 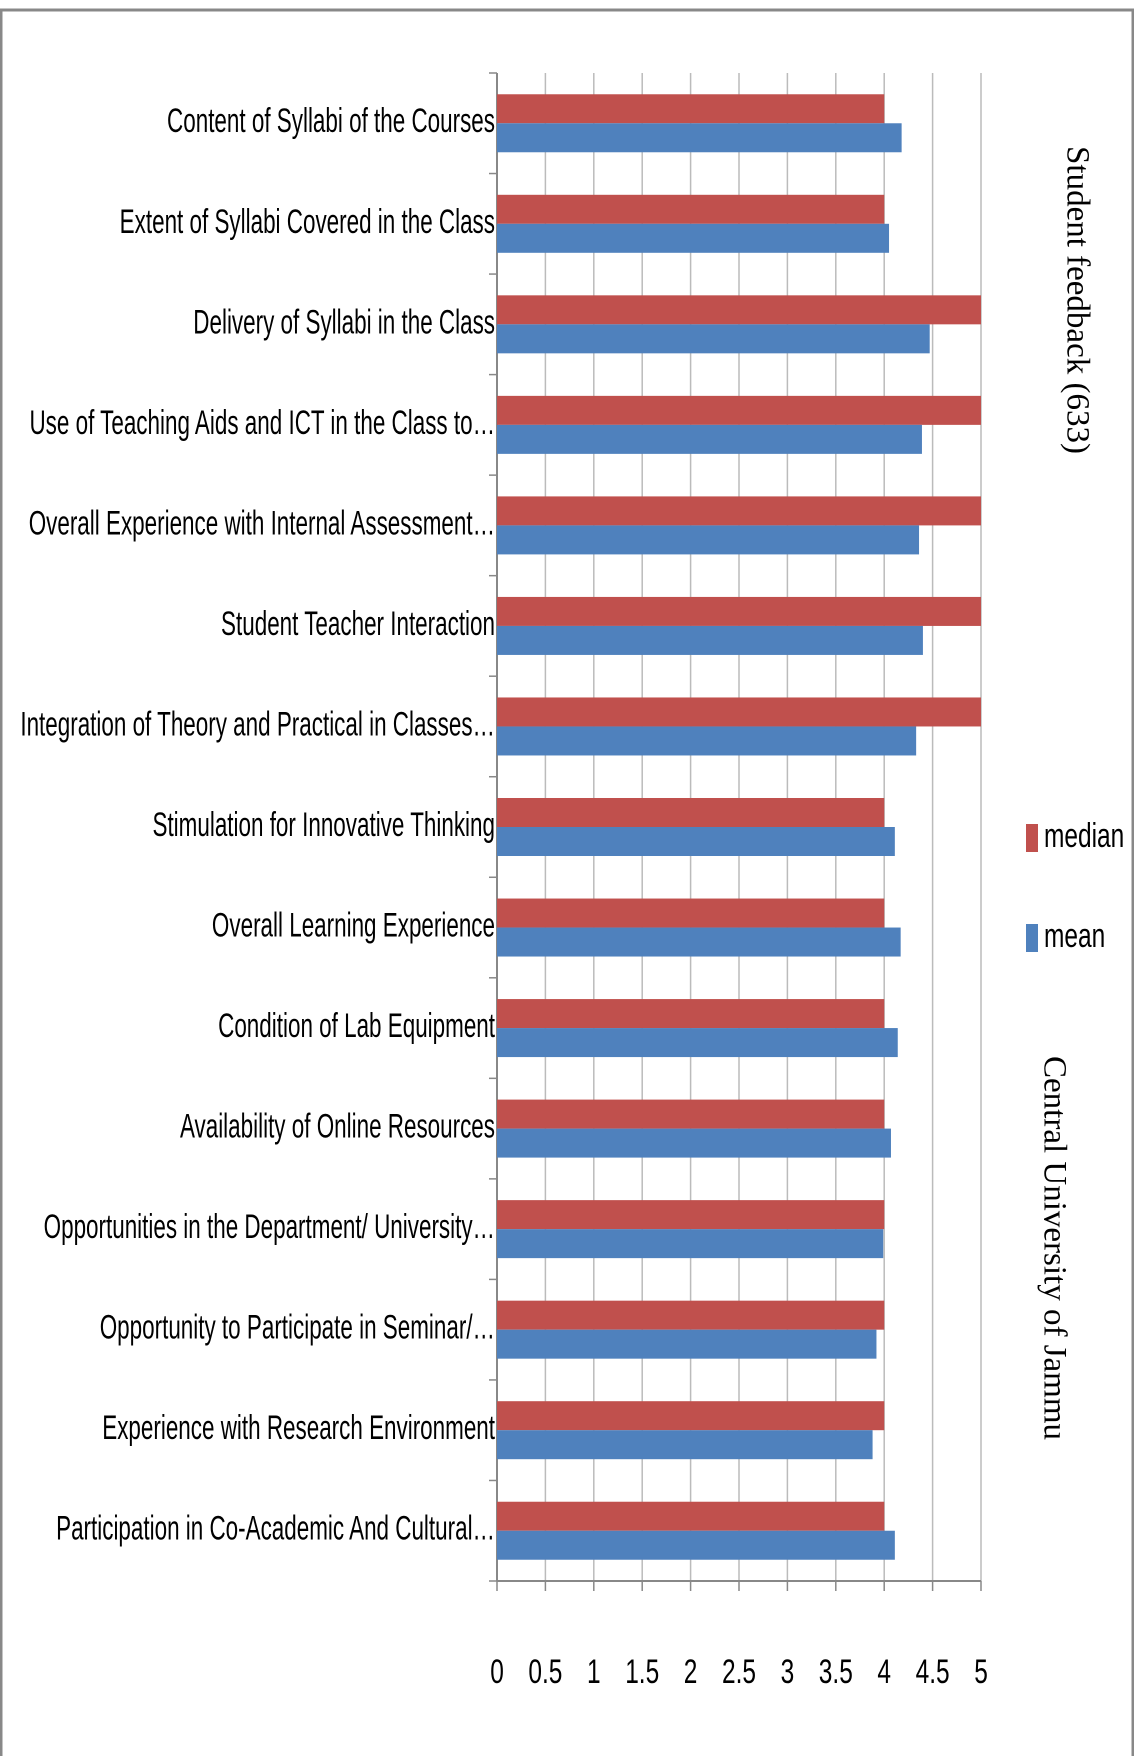 I want to click on y-label-group: Extent of Syllabi Covered in the Class, so click(x=307, y=222).